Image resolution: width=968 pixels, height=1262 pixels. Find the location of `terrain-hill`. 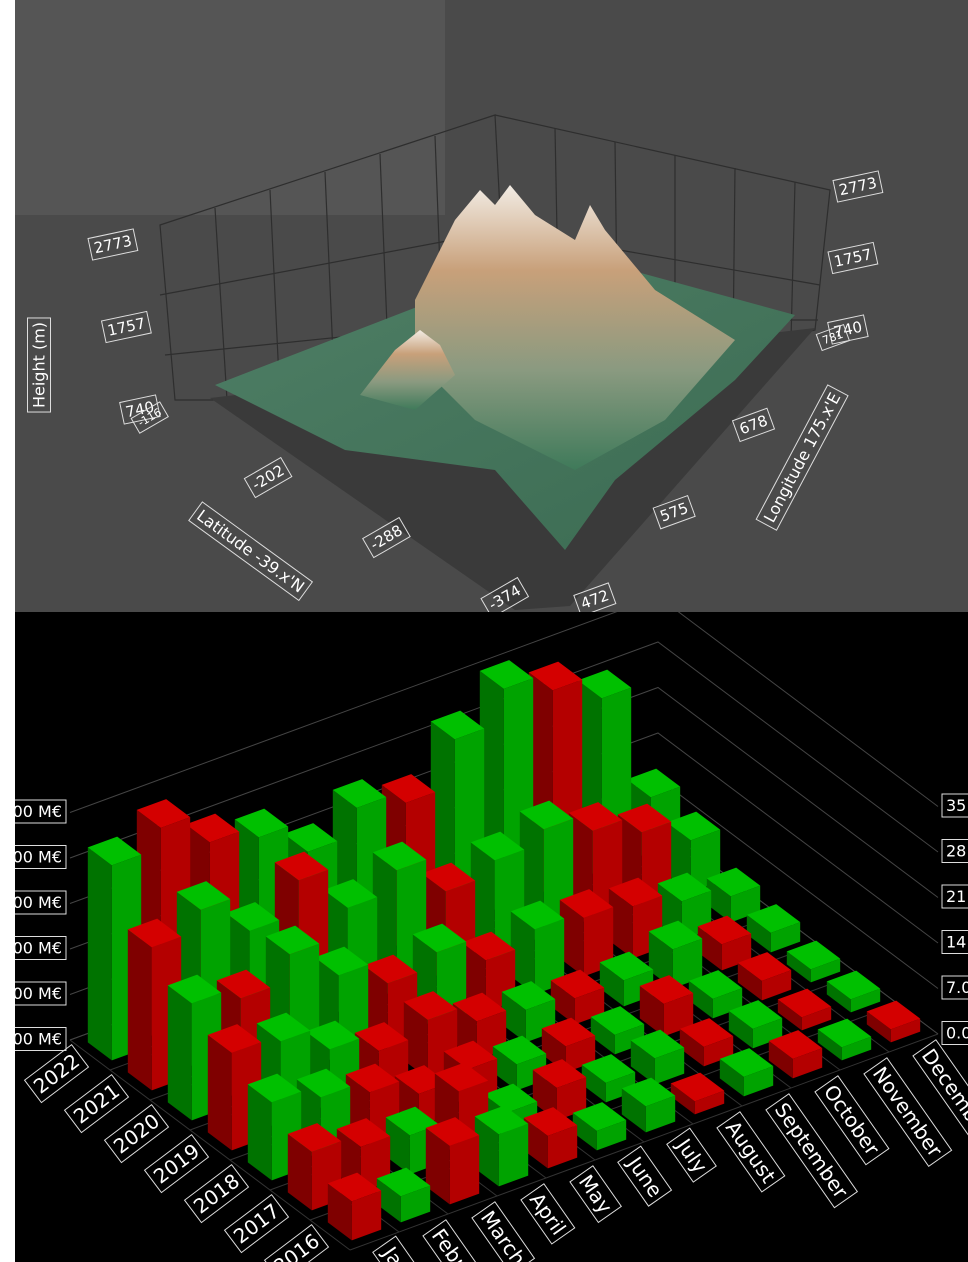

terrain-hill is located at coordinates (407, 370).